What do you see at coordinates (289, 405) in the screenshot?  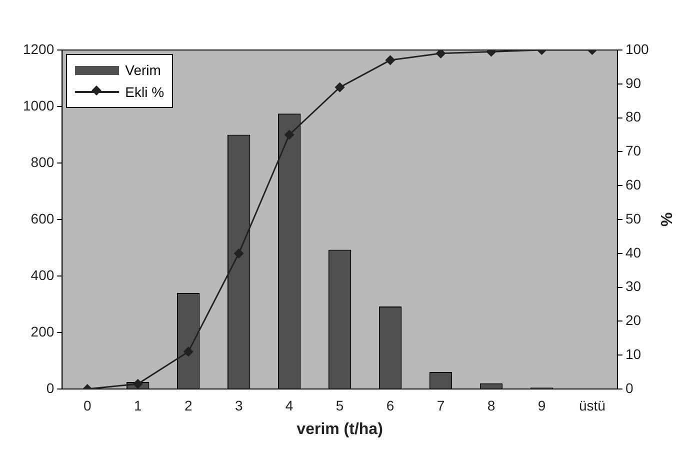 I see `x-tick-label: 4` at bounding box center [289, 405].